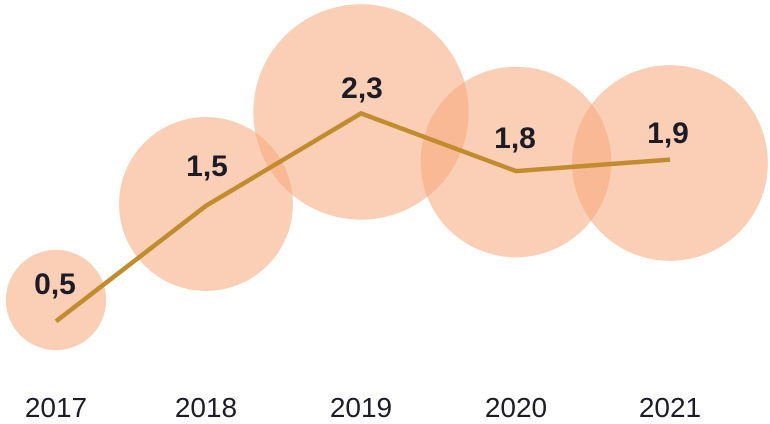 The image size is (770, 424). Describe the element at coordinates (55, 284) in the screenshot. I see `value-label-2017: 0,5` at that location.